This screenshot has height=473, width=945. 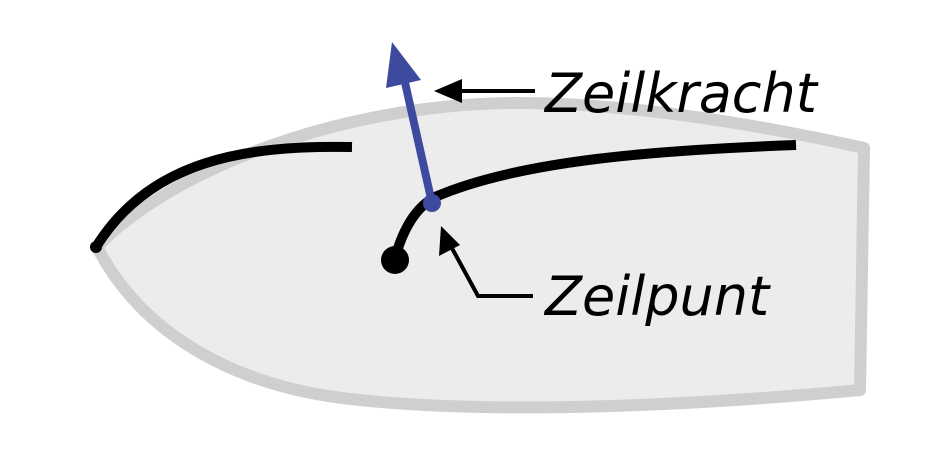 I want to click on sail-force-label: Zeilkracht, so click(x=681, y=93).